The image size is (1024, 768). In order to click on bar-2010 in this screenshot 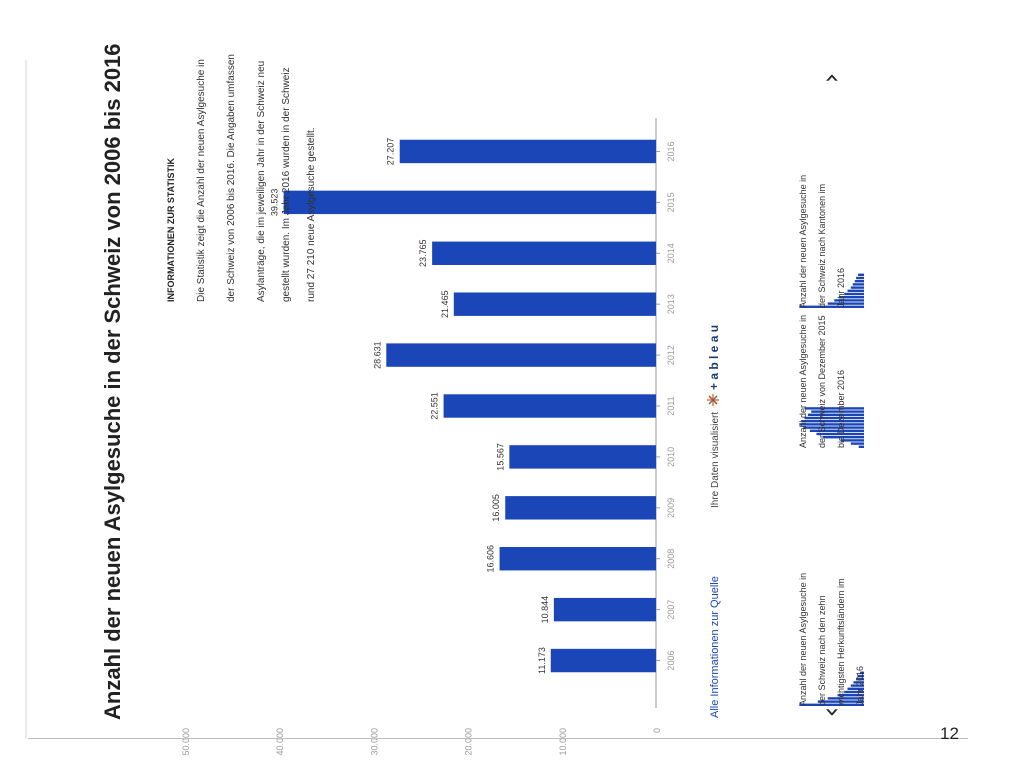, I will do `click(582, 457)`.